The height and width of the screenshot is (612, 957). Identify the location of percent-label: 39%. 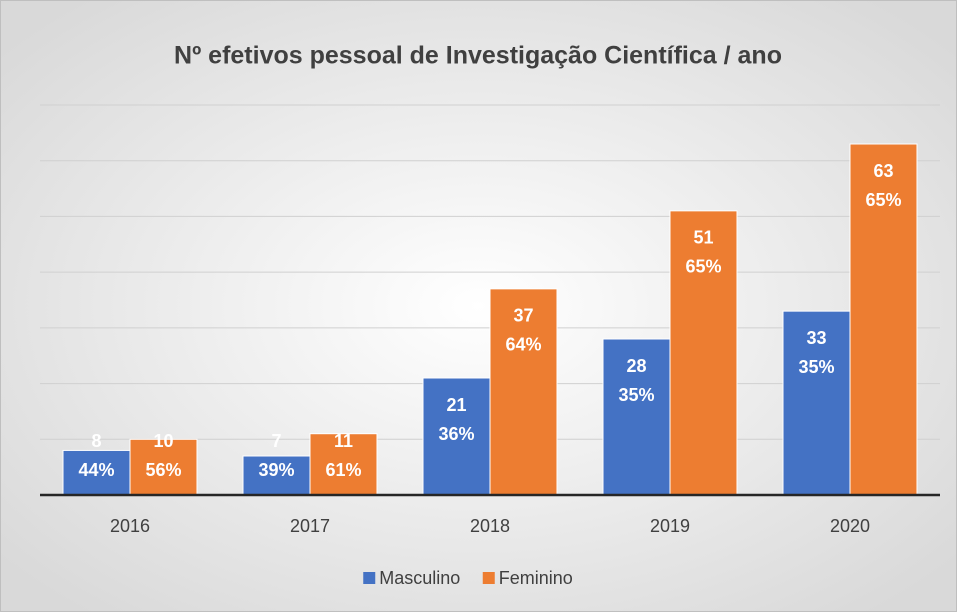
(276, 470).